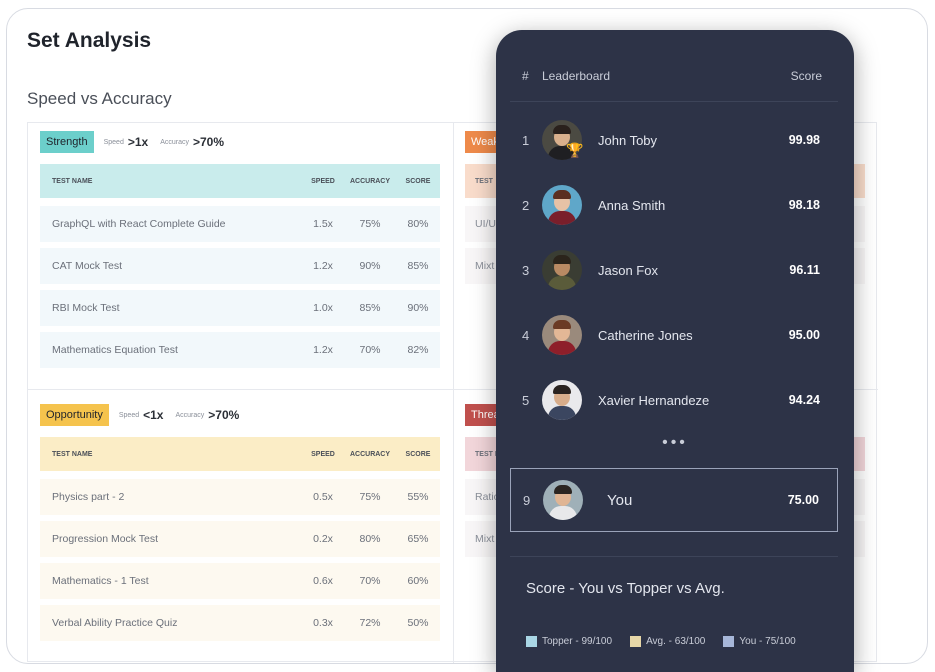 This screenshot has width=935, height=672. What do you see at coordinates (674, 205) in the screenshot?
I see `leaderboard-row: 2 Anna Smith 98.18` at bounding box center [674, 205].